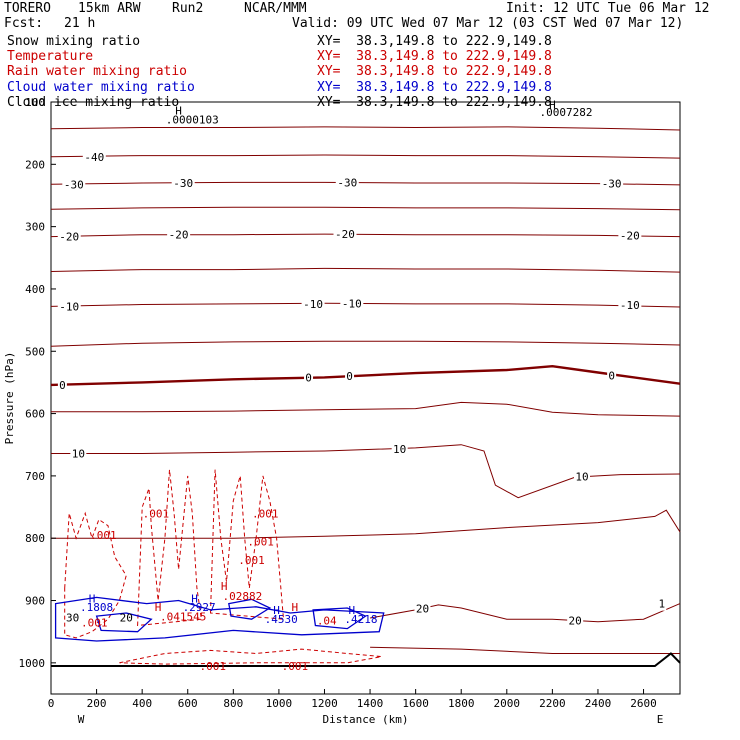 The width and height of the screenshot is (740, 740). What do you see at coordinates (507, 703) in the screenshot?
I see `x-tick-label: 2000` at bounding box center [507, 703].